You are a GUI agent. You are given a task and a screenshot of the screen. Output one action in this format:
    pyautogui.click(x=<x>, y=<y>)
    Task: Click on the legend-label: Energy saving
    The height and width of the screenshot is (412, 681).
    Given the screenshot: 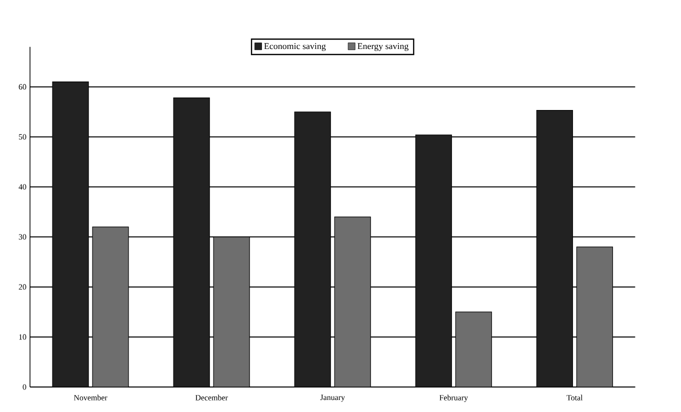 What is the action you would take?
    pyautogui.click(x=383, y=47)
    